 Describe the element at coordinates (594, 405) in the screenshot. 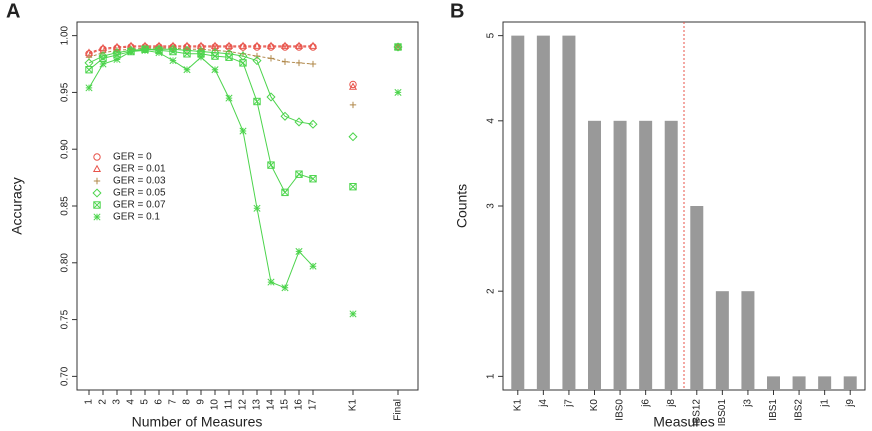

I see `x-tick-label: K0` at that location.